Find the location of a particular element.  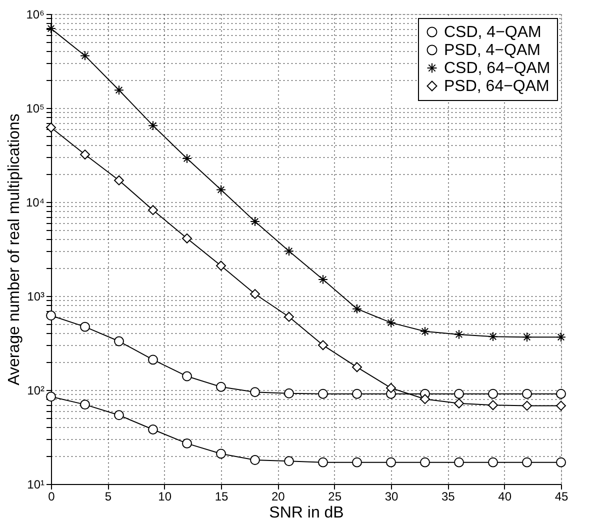

x-tick-label: 10 is located at coordinates (165, 497).